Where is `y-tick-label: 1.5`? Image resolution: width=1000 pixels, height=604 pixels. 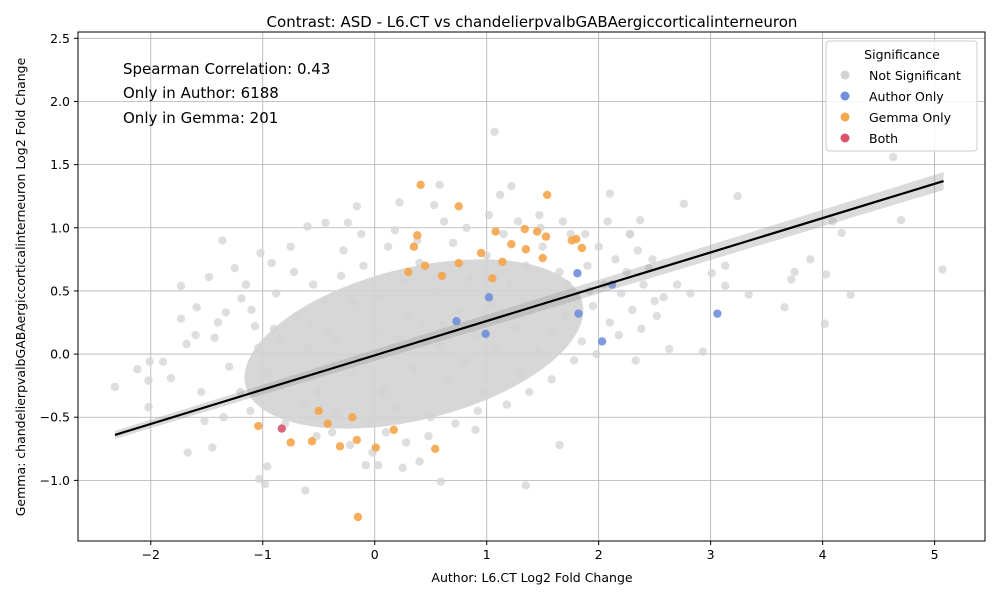
y-tick-label: 1.5 is located at coordinates (60, 164).